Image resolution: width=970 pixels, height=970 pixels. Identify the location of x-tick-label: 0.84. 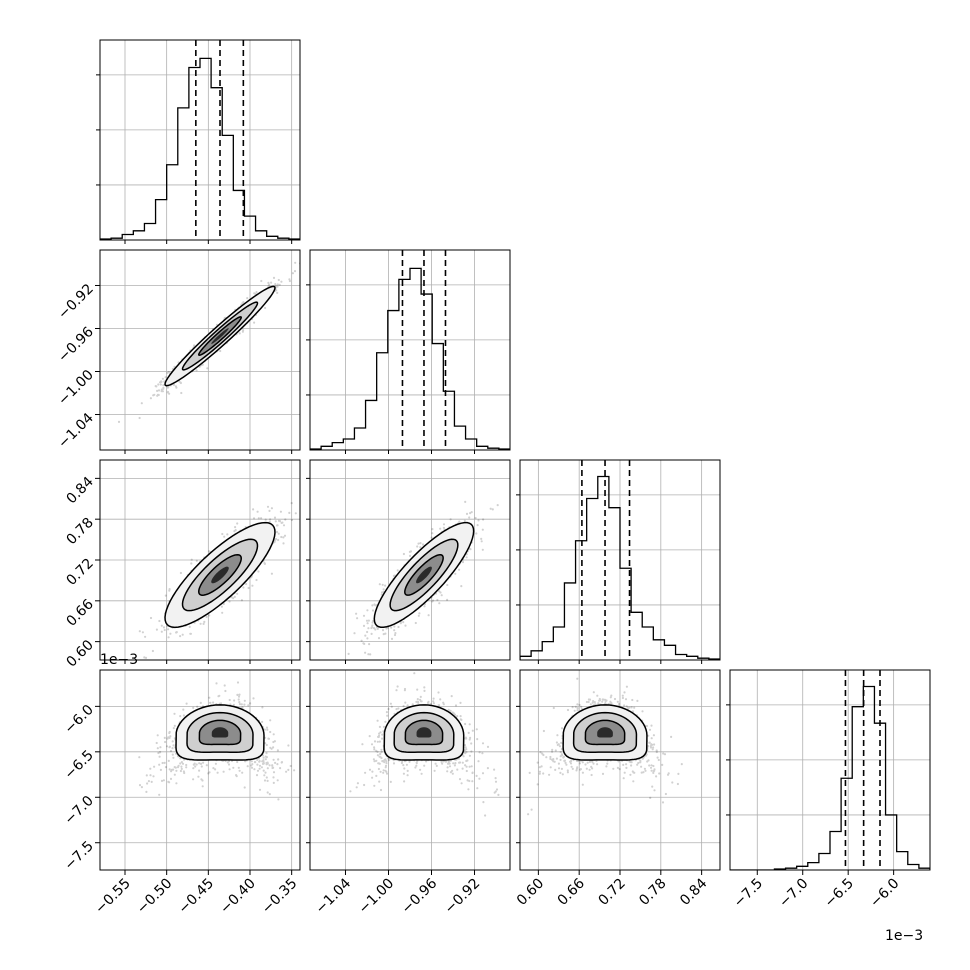
(693, 891).